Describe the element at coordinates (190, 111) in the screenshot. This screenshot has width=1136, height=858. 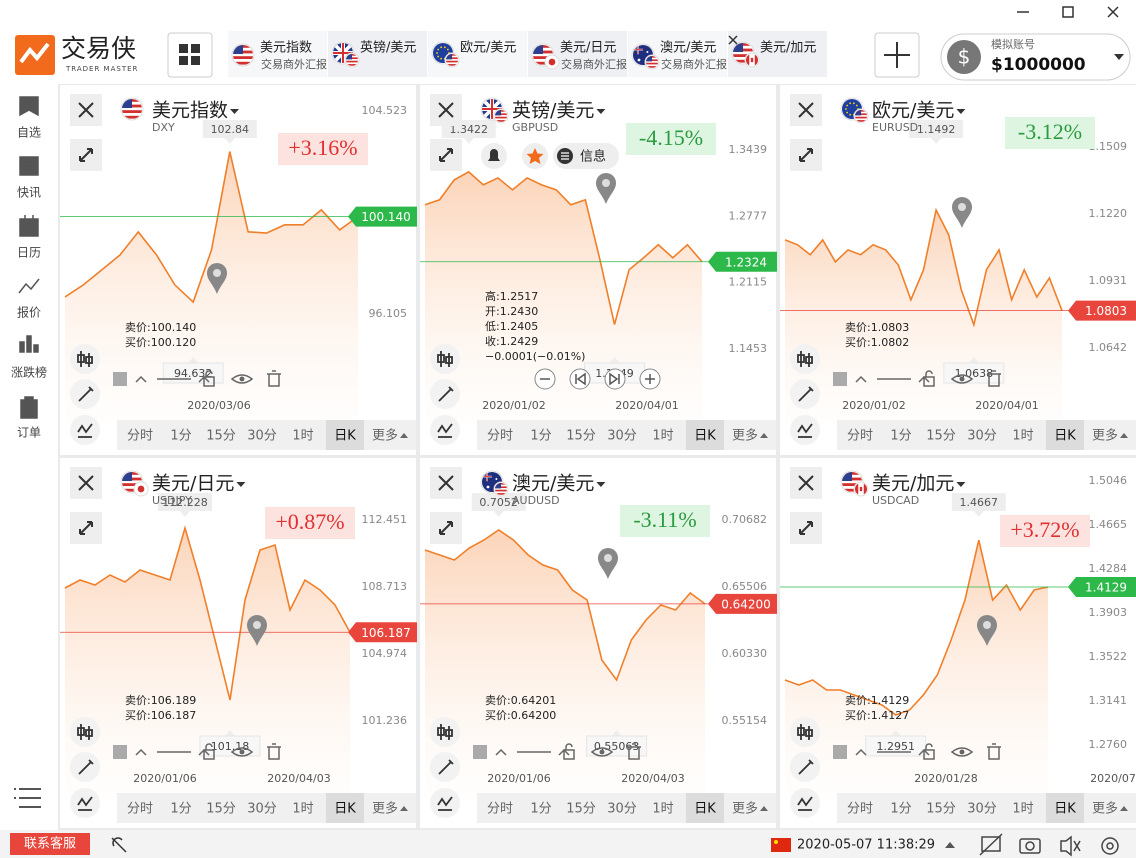
I see `panel-title: 美元指数` at that location.